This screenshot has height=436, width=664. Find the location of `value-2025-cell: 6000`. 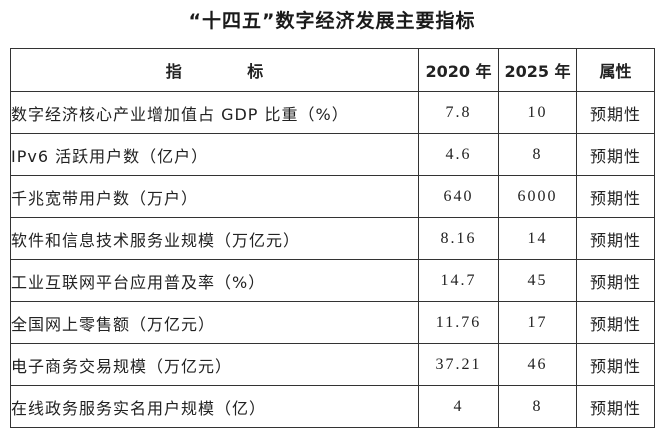

value-2025-cell: 6000 is located at coordinates (537, 196).